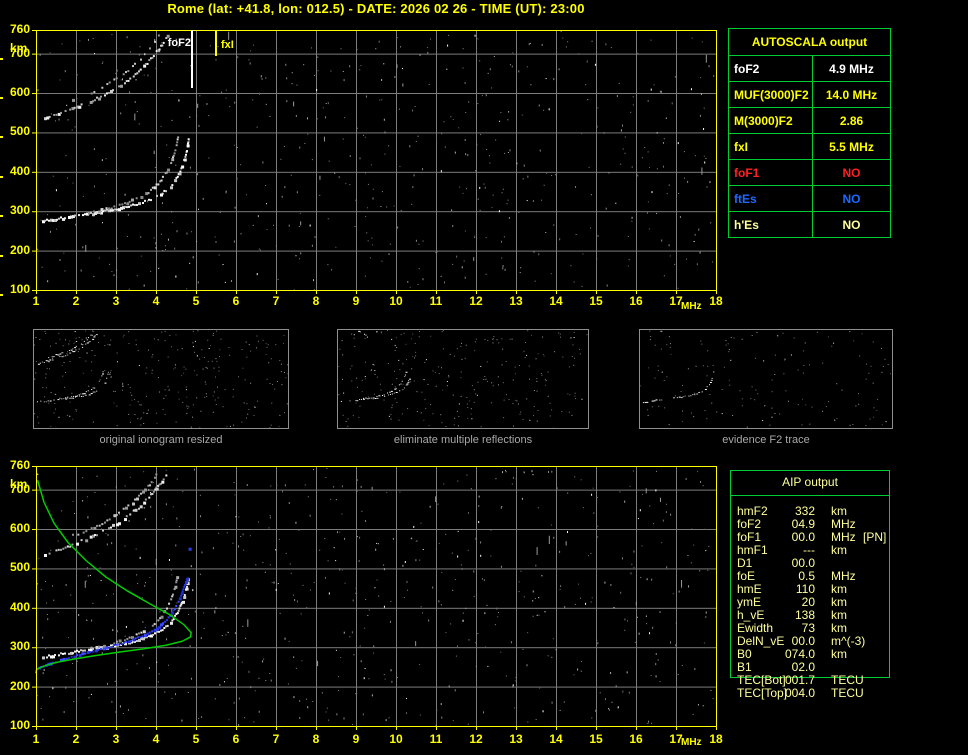 The image size is (968, 755). Describe the element at coordinates (875, 537) in the screenshot. I see `aip-row-extra: [PN]` at that location.